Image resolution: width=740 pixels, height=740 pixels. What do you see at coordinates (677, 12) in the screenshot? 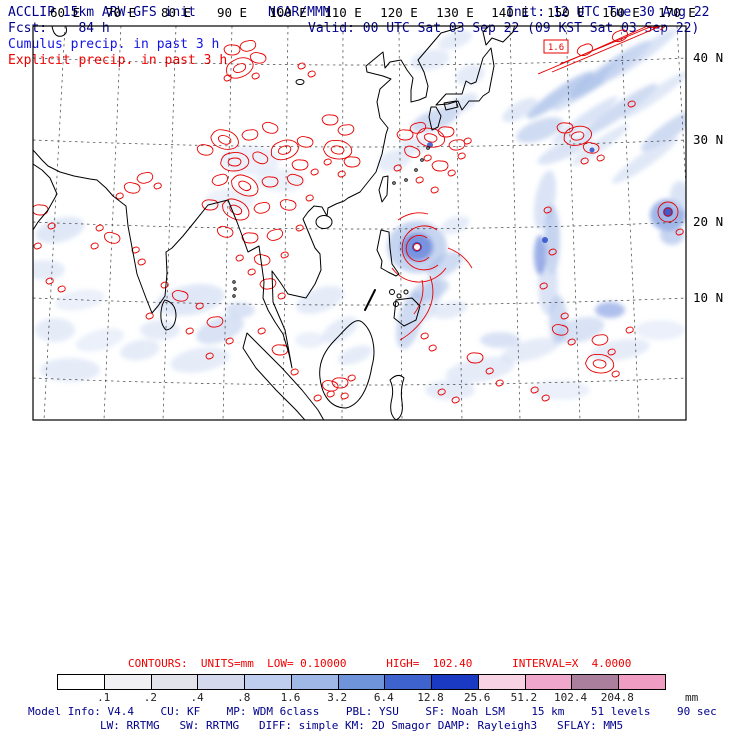
I see `lon-tick-label: 170 E` at bounding box center [677, 12].